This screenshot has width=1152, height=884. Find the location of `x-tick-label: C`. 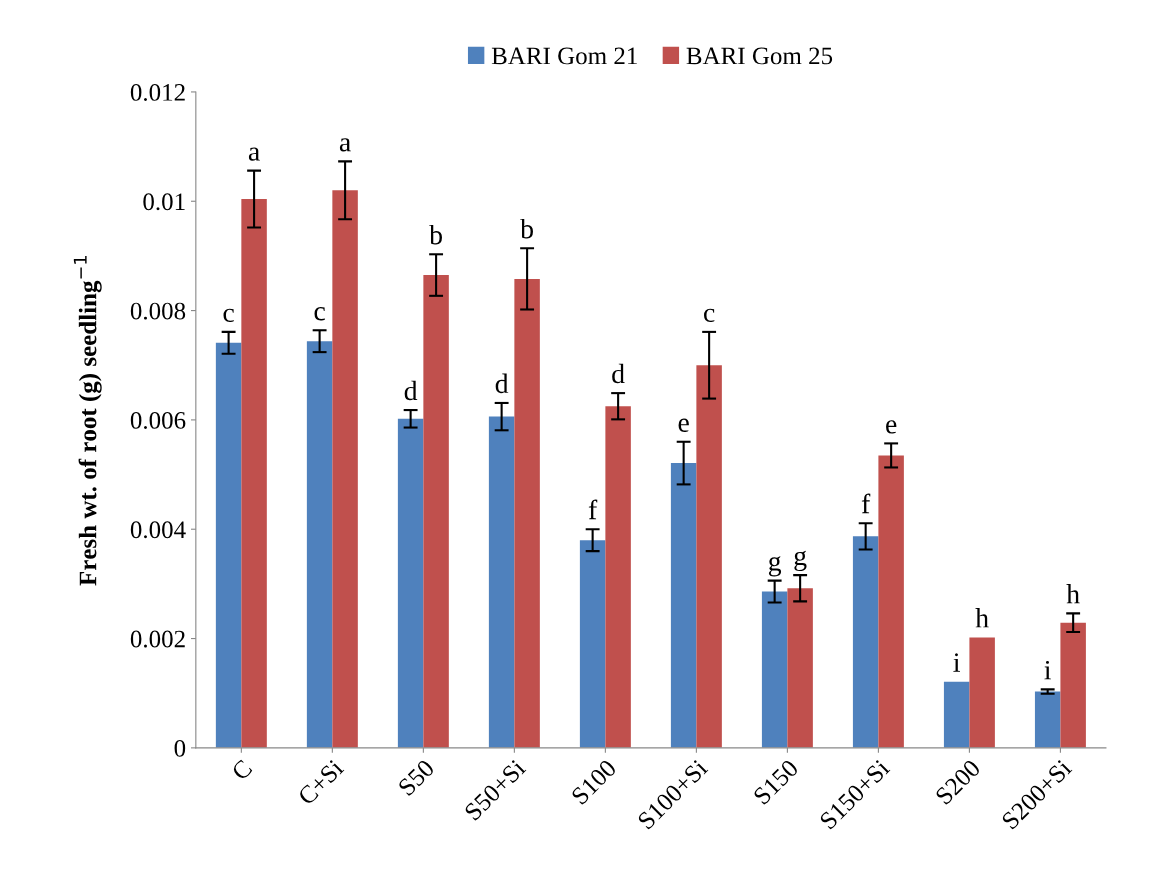

x-tick-label: C is located at coordinates (241, 770).